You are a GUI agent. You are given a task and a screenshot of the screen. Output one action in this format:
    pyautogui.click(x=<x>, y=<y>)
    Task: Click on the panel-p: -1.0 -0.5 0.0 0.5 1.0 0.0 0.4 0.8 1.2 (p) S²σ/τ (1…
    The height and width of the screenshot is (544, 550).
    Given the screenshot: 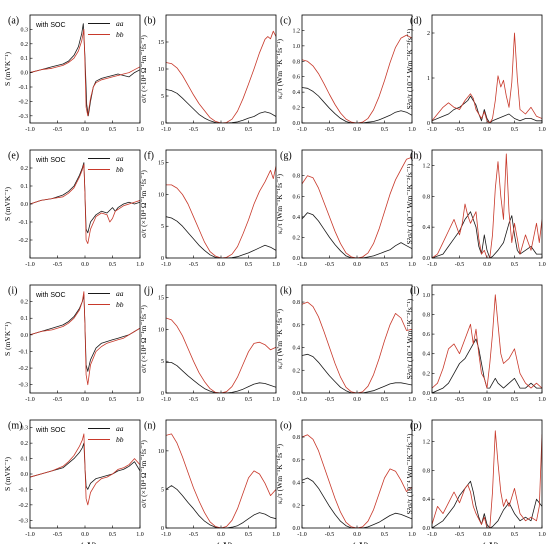 What is the action you would take?
    pyautogui.click(x=475, y=481)
    